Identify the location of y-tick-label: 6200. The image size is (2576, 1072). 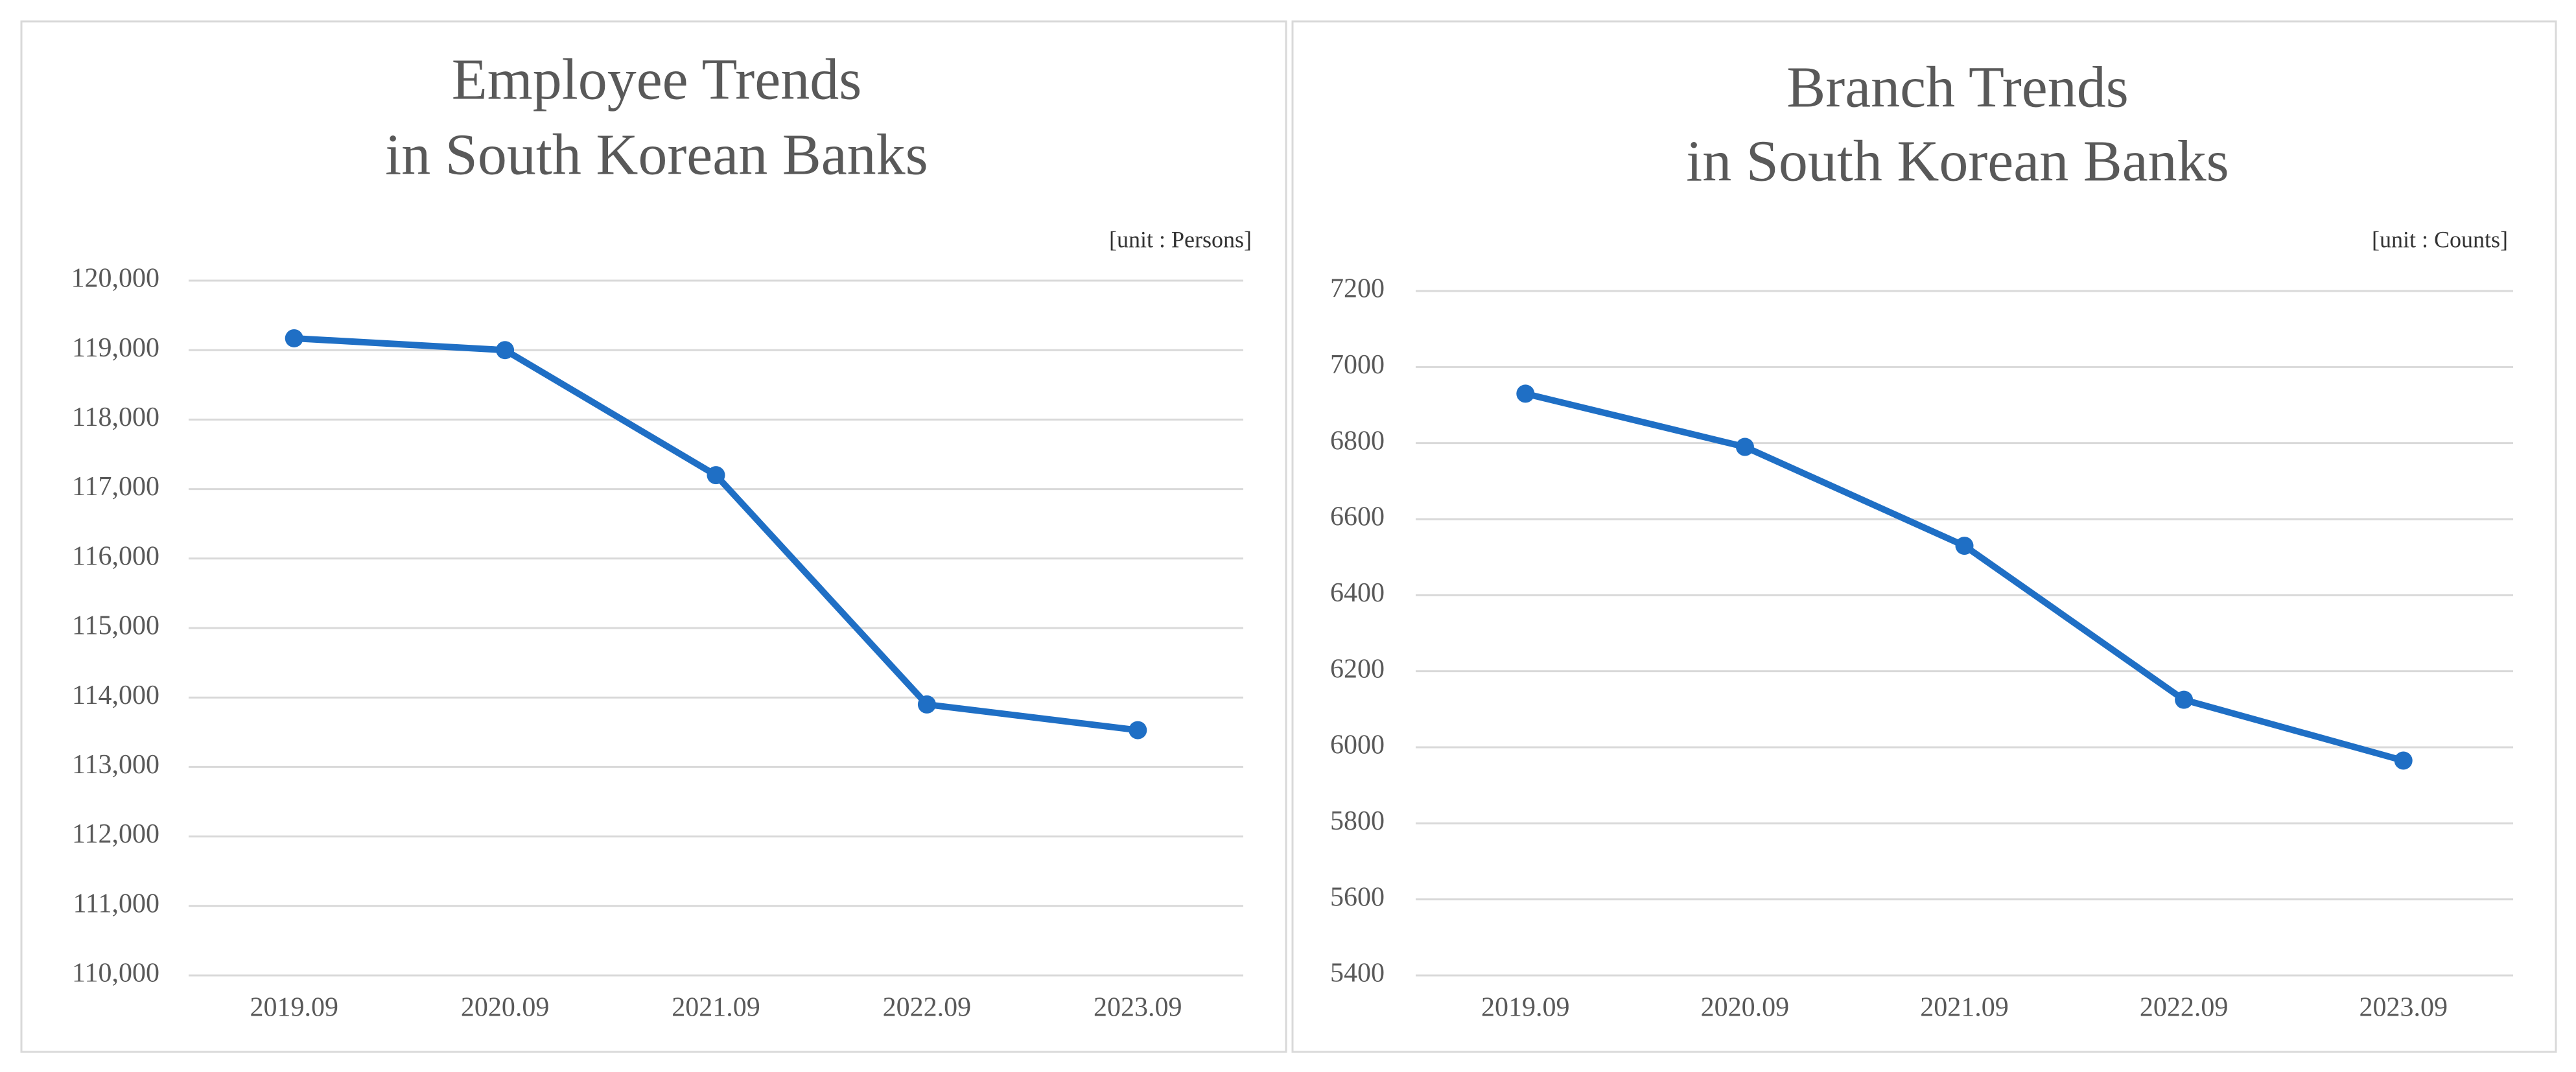
(1357, 669).